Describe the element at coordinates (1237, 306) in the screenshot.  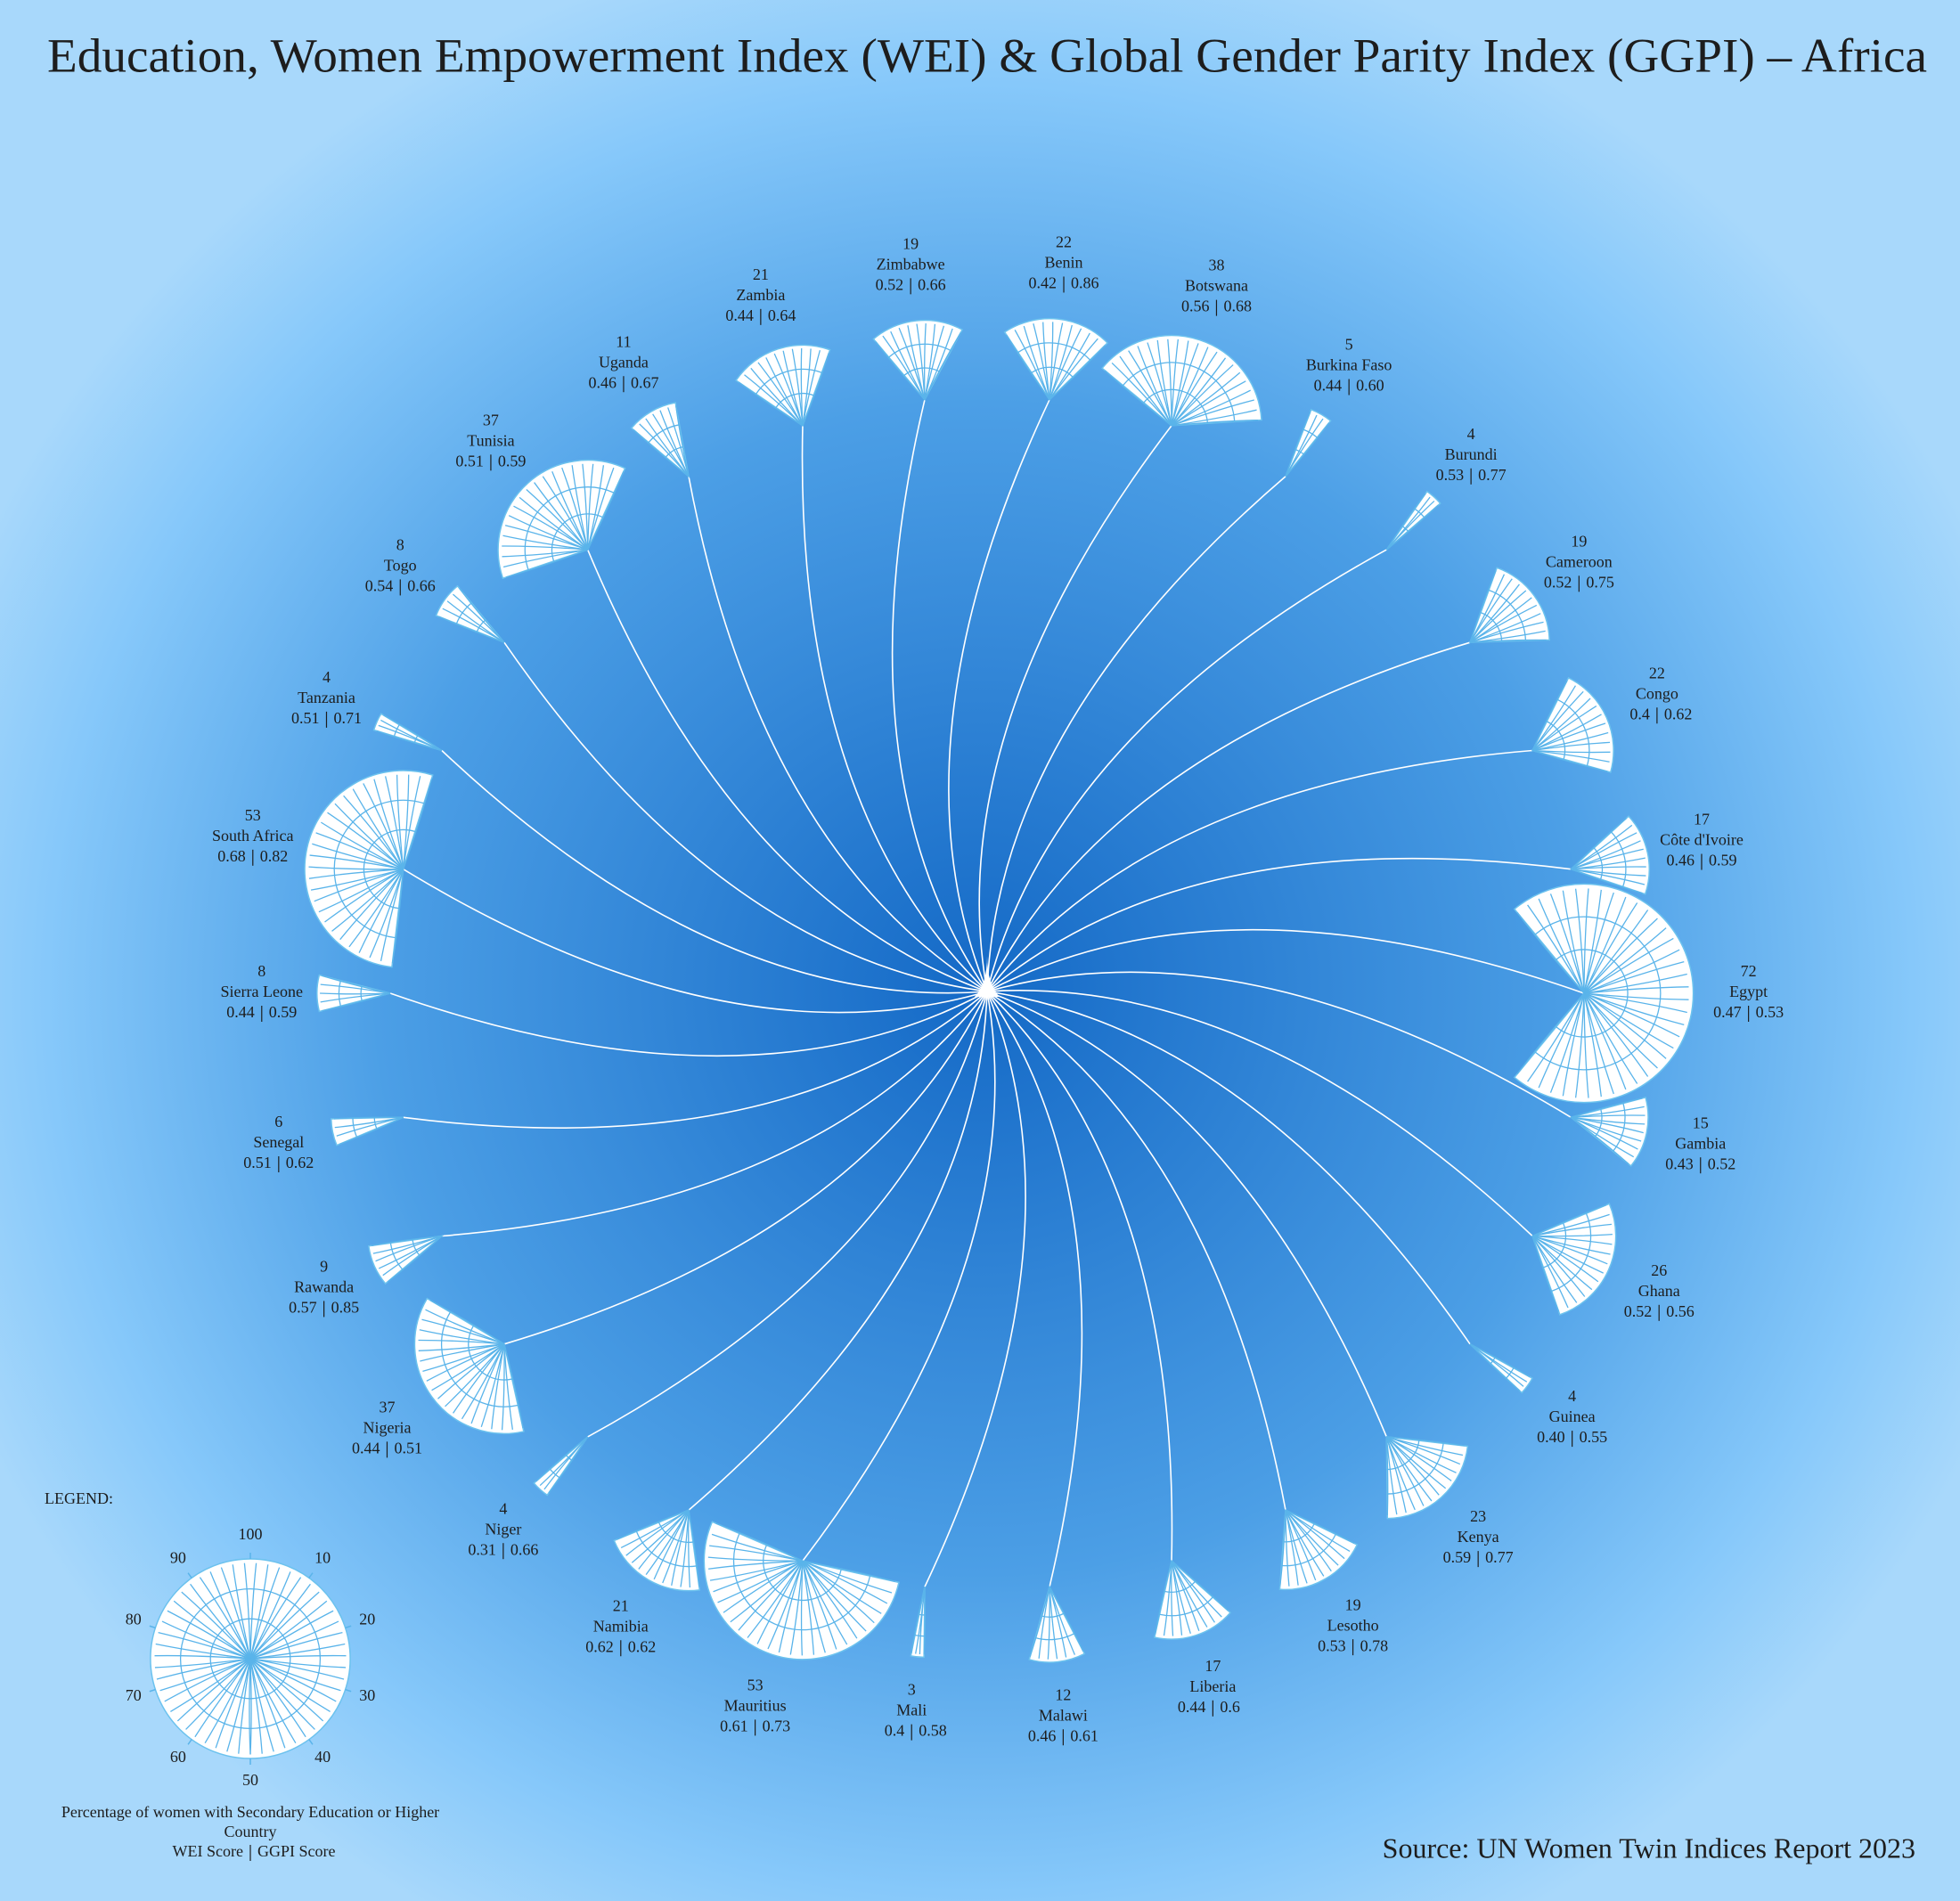
I see `ggpi-label: 0.68` at that location.